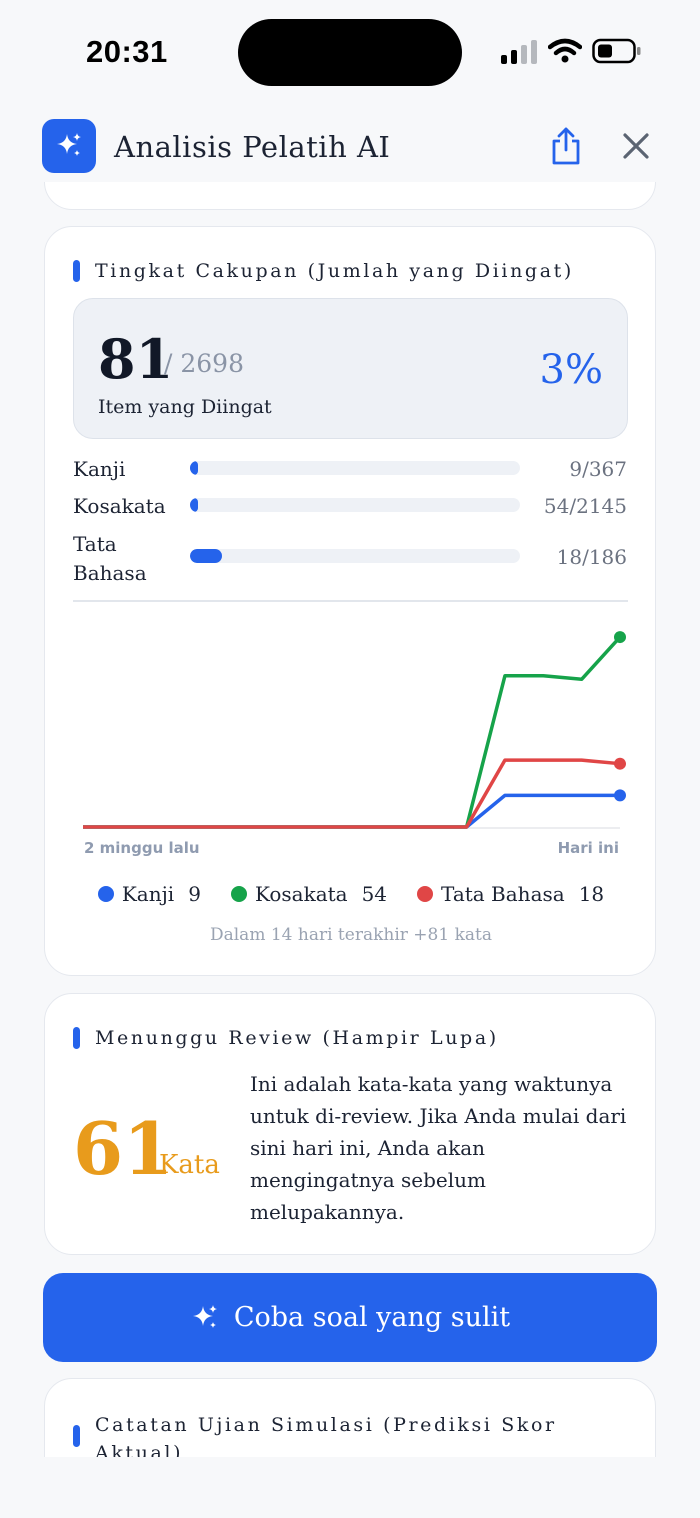 This screenshot has height=1518, width=700. What do you see at coordinates (503, 894) in the screenshot?
I see `legend-name: Tata Bahasa` at bounding box center [503, 894].